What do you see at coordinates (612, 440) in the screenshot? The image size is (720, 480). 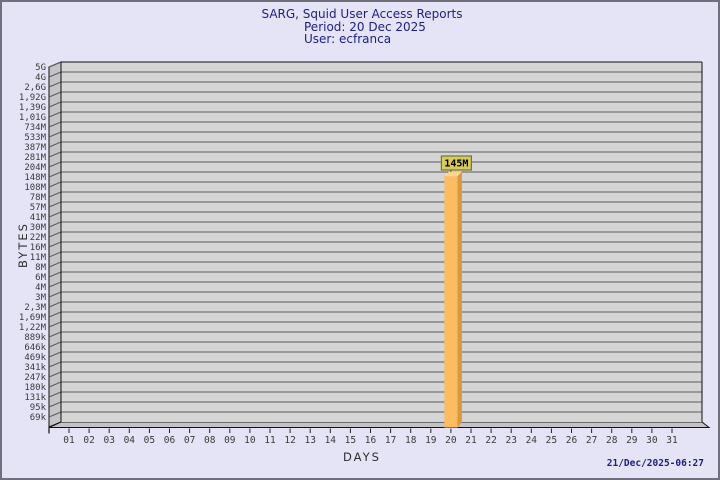 I see `x-tick-label: 28` at bounding box center [612, 440].